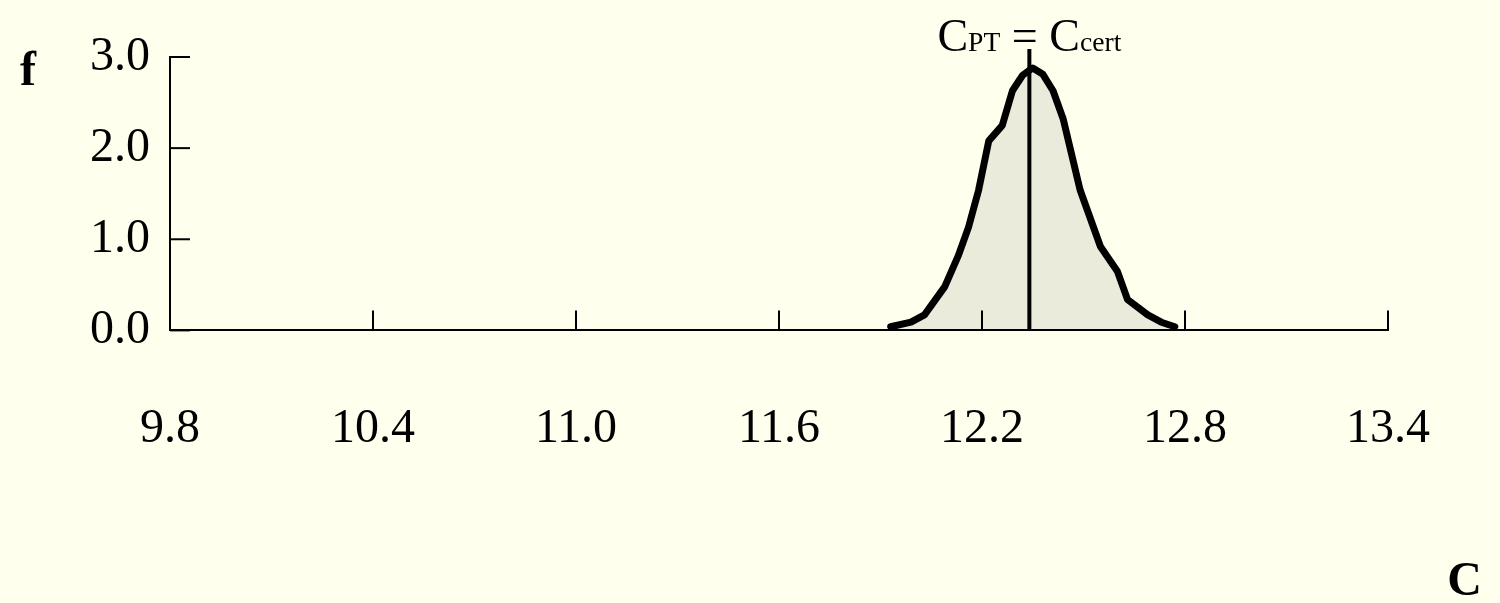  I want to click on x-axis-title: C, so click(1464, 577).